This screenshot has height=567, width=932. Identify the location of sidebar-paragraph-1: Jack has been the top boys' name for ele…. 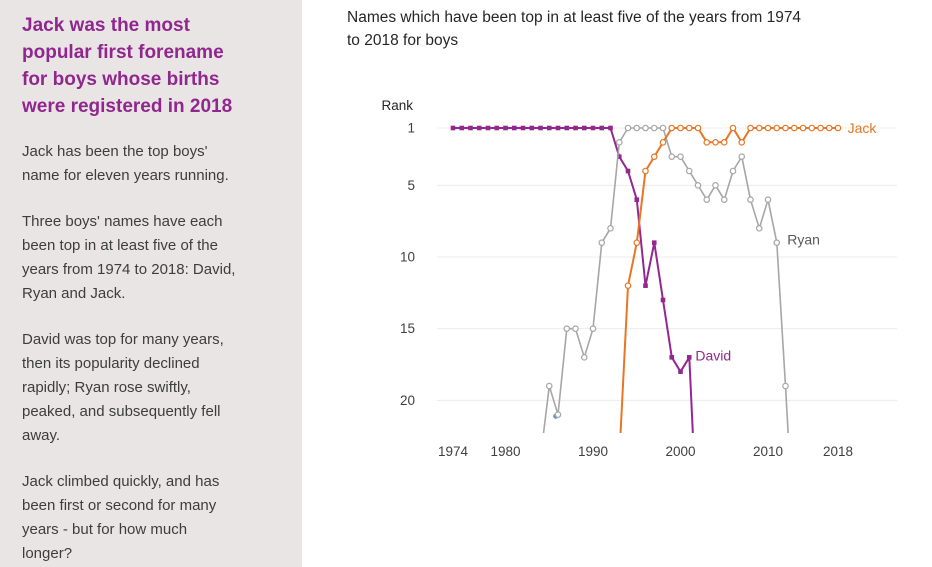
(125, 163).